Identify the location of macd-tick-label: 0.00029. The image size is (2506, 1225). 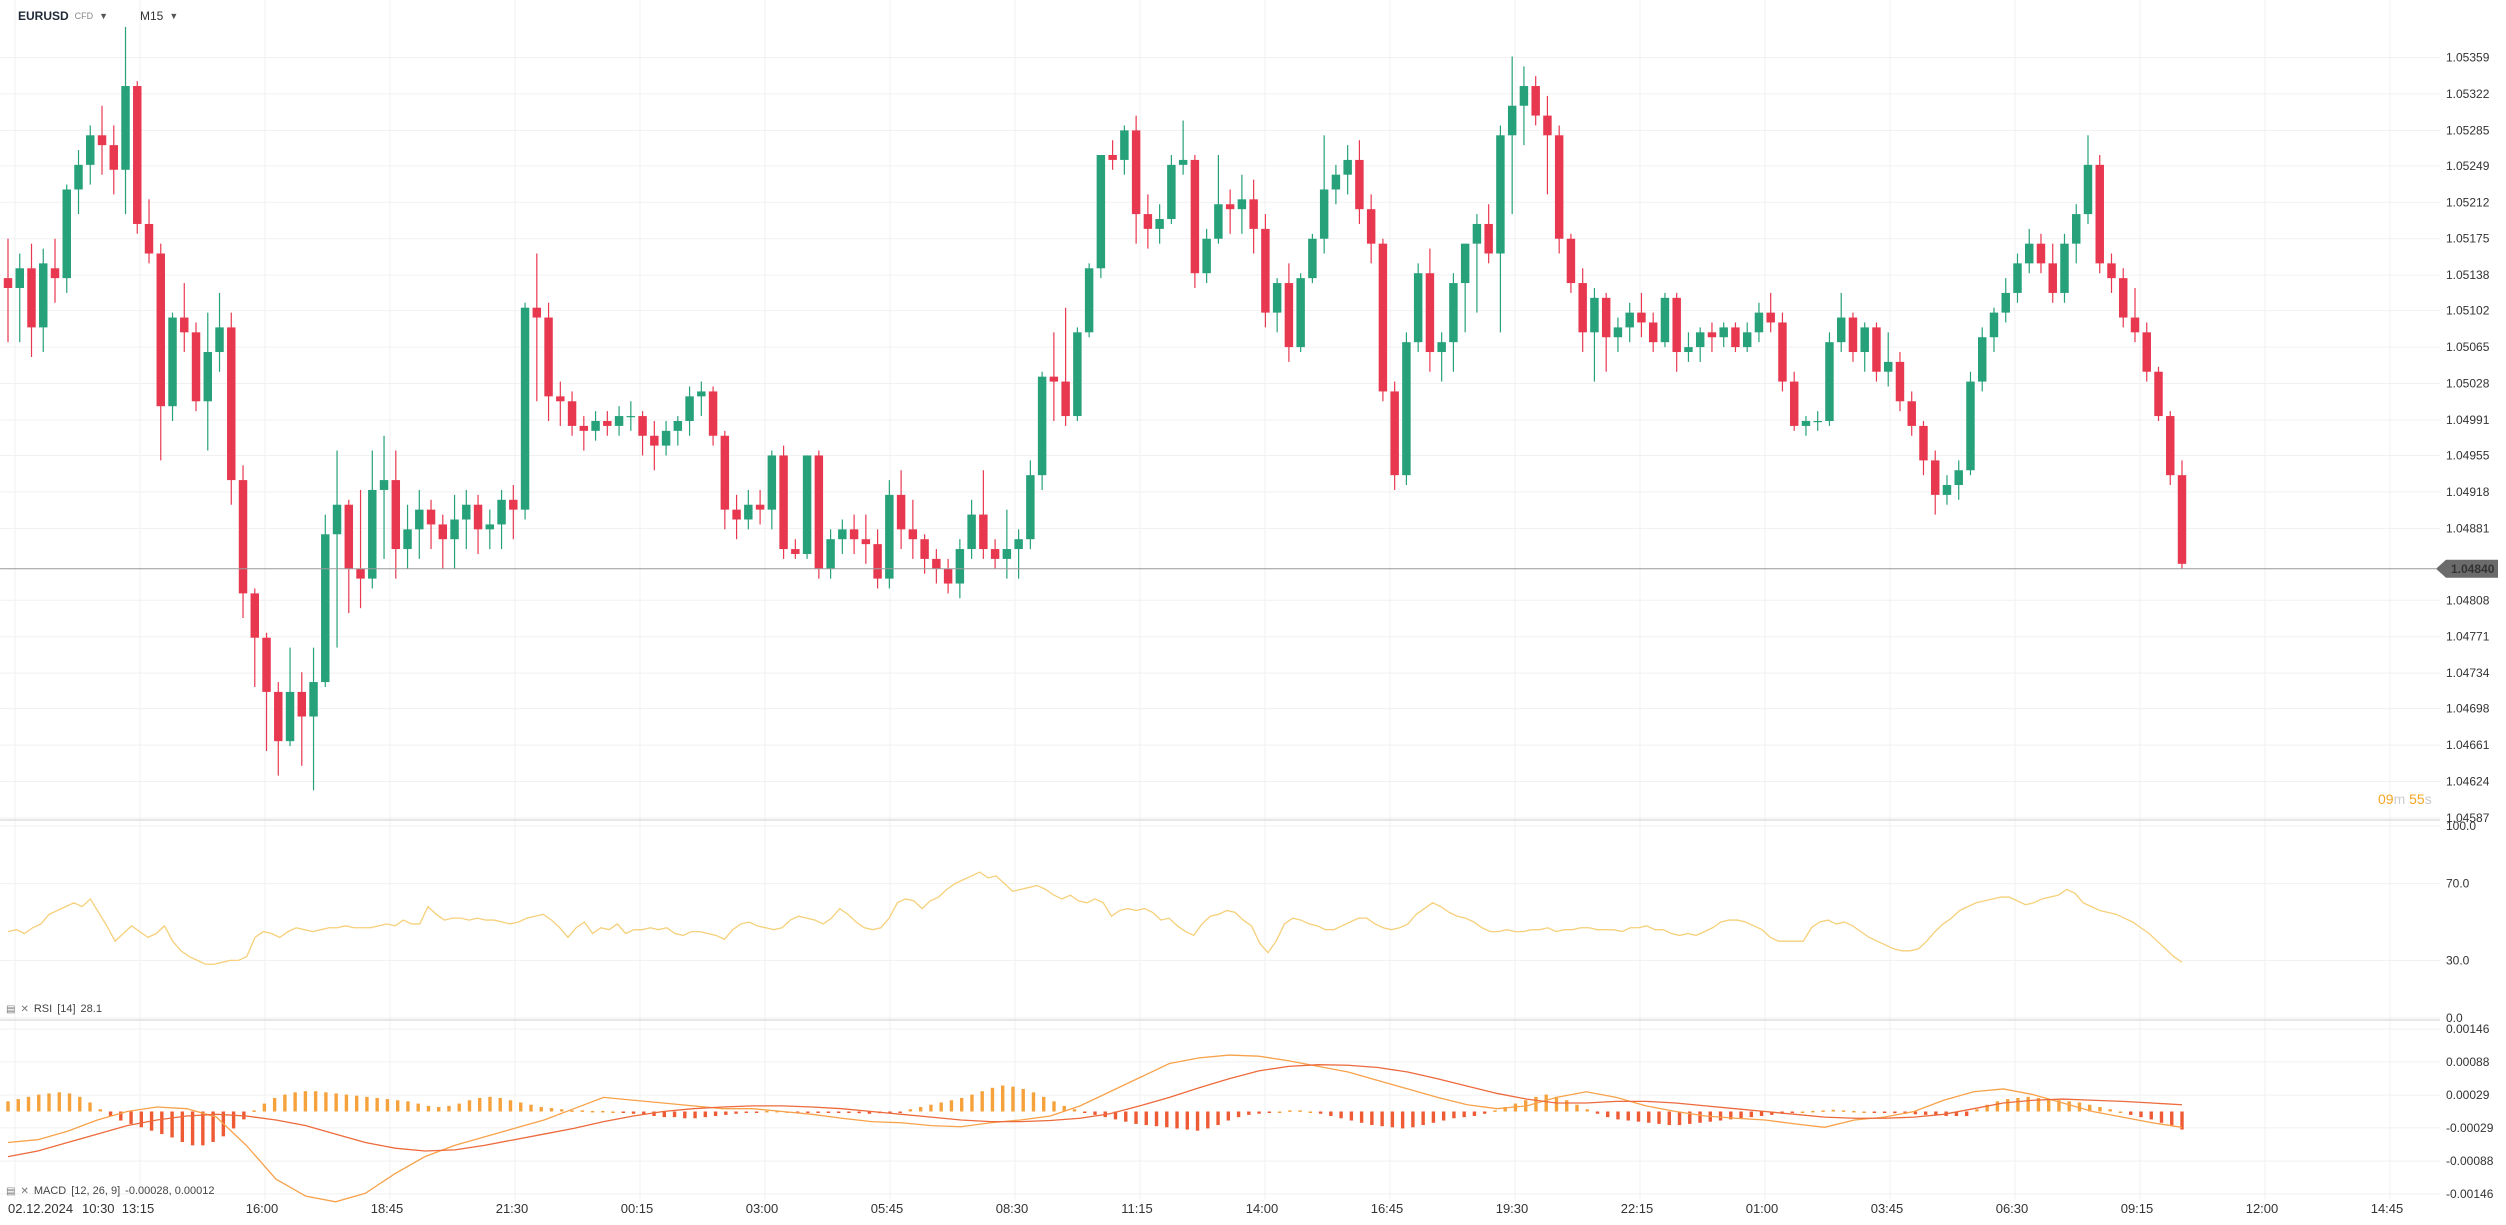
(2468, 1095).